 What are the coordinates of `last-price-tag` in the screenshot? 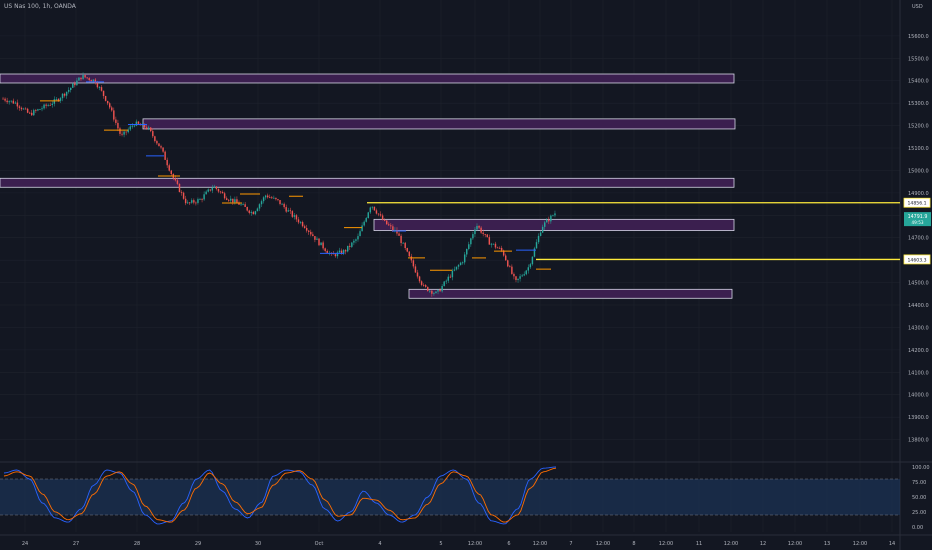 It's located at (917, 219).